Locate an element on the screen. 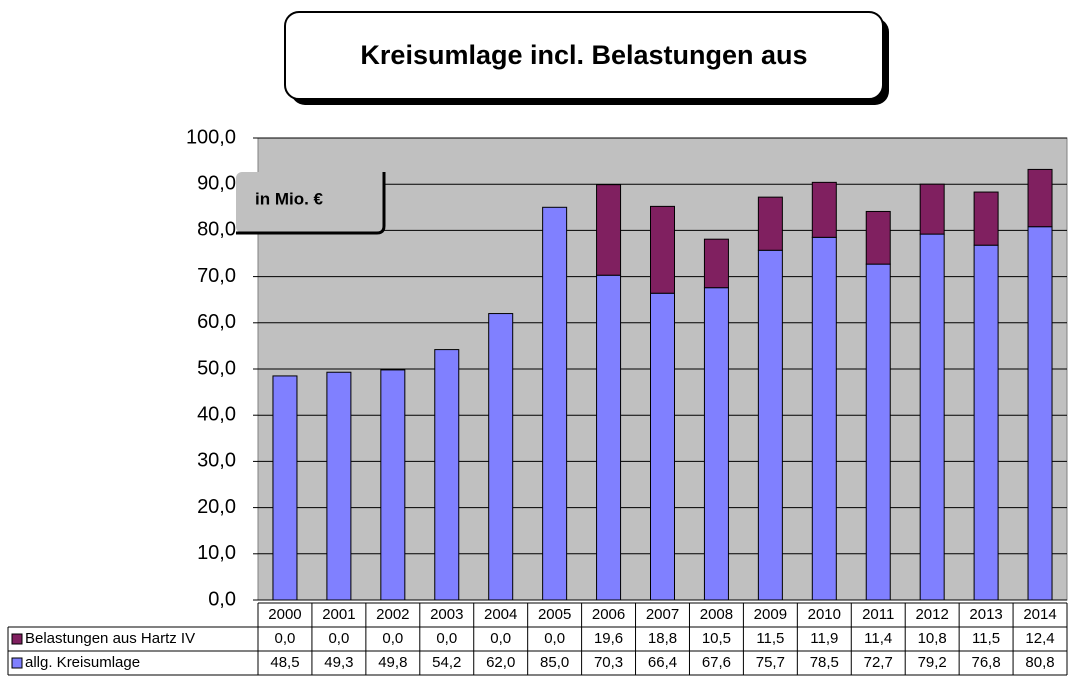 This screenshot has width=1068, height=684. y-tick-label: 50,0 is located at coordinates (216, 368).